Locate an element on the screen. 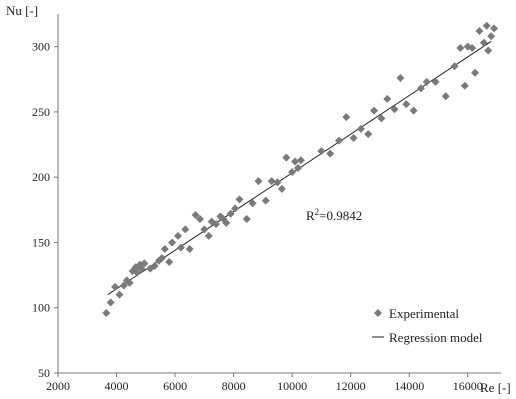 The image size is (516, 399). y-tick-label: 50 is located at coordinates (44, 373).